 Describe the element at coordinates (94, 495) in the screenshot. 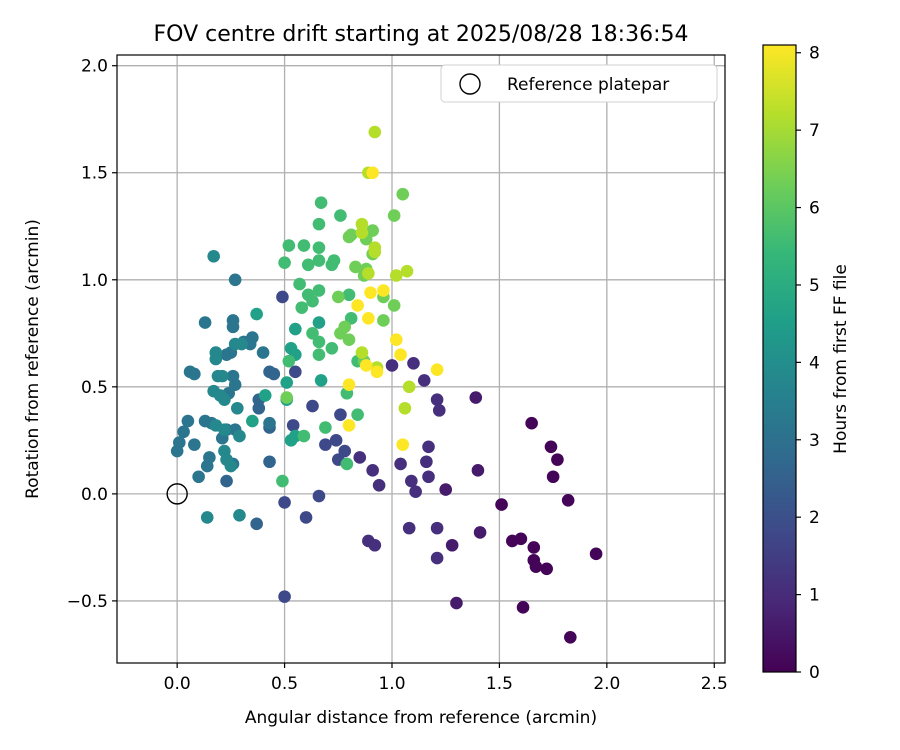

I see `y-tick-label: 0.0` at that location.